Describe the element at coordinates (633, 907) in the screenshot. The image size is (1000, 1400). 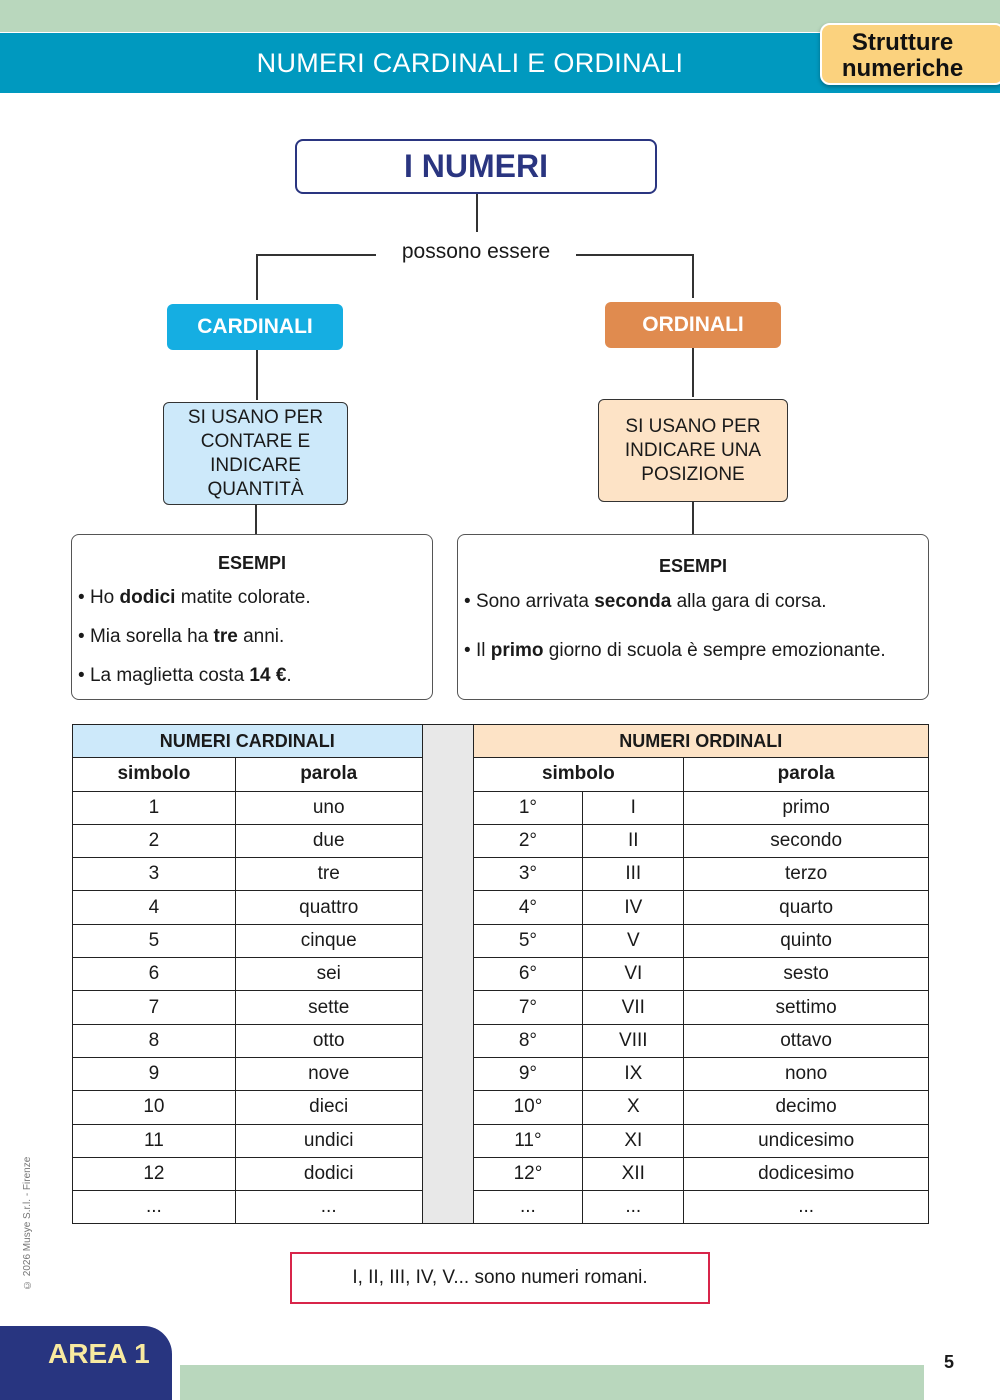
I see `roman-numeral: IV` at that location.